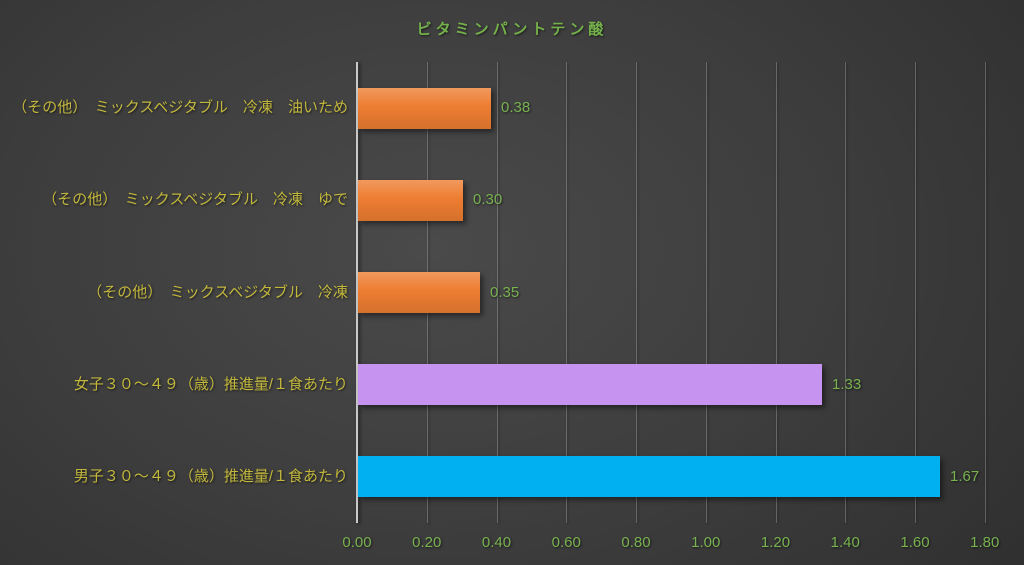 This screenshot has height=565, width=1024. What do you see at coordinates (965, 476) in the screenshot?
I see `data-value-label: 1.67` at bounding box center [965, 476].